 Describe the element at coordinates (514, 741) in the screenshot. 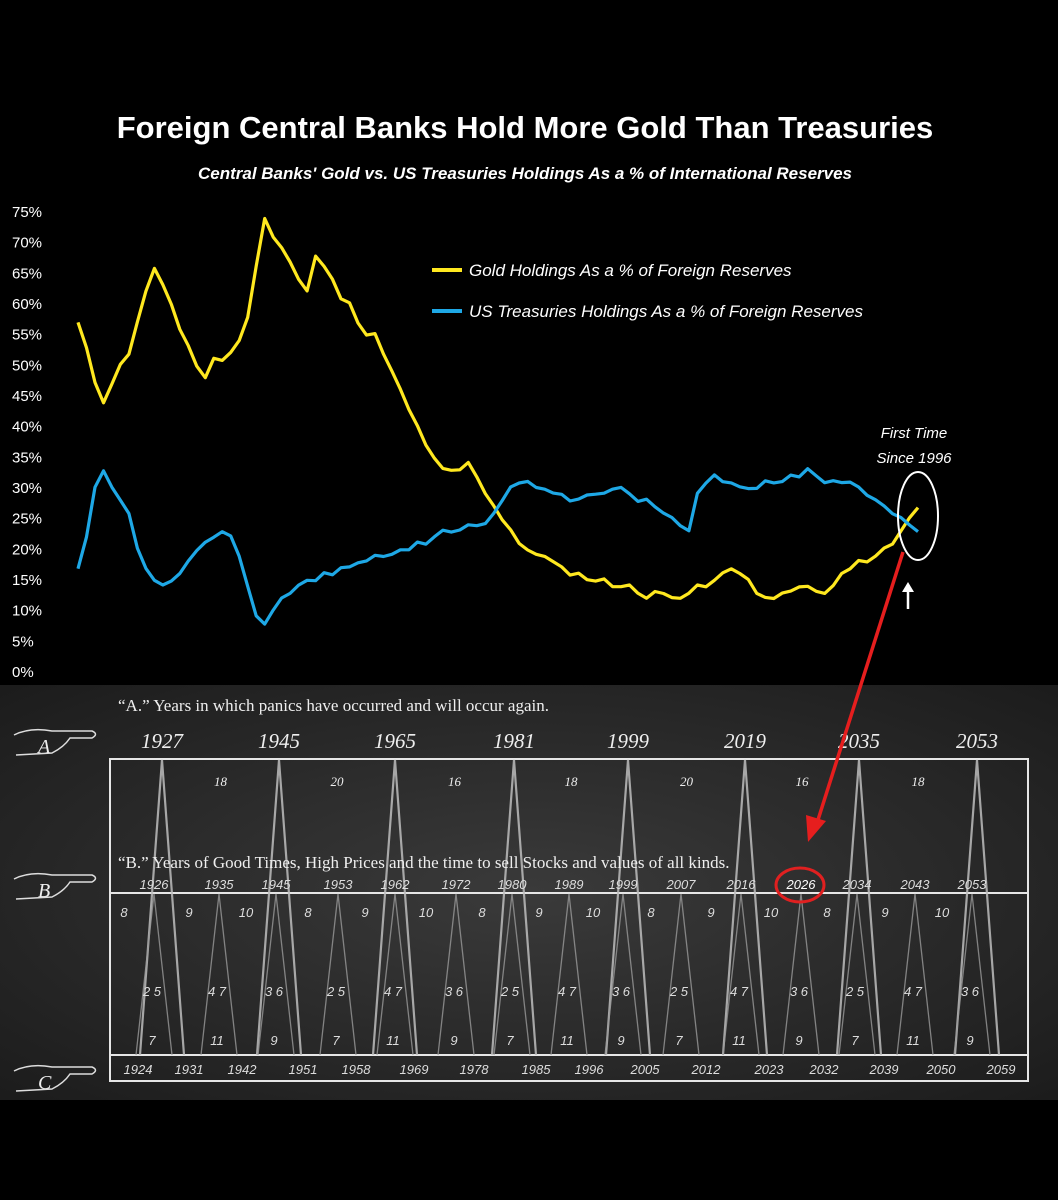

I see `row-a-year: 1981` at that location.